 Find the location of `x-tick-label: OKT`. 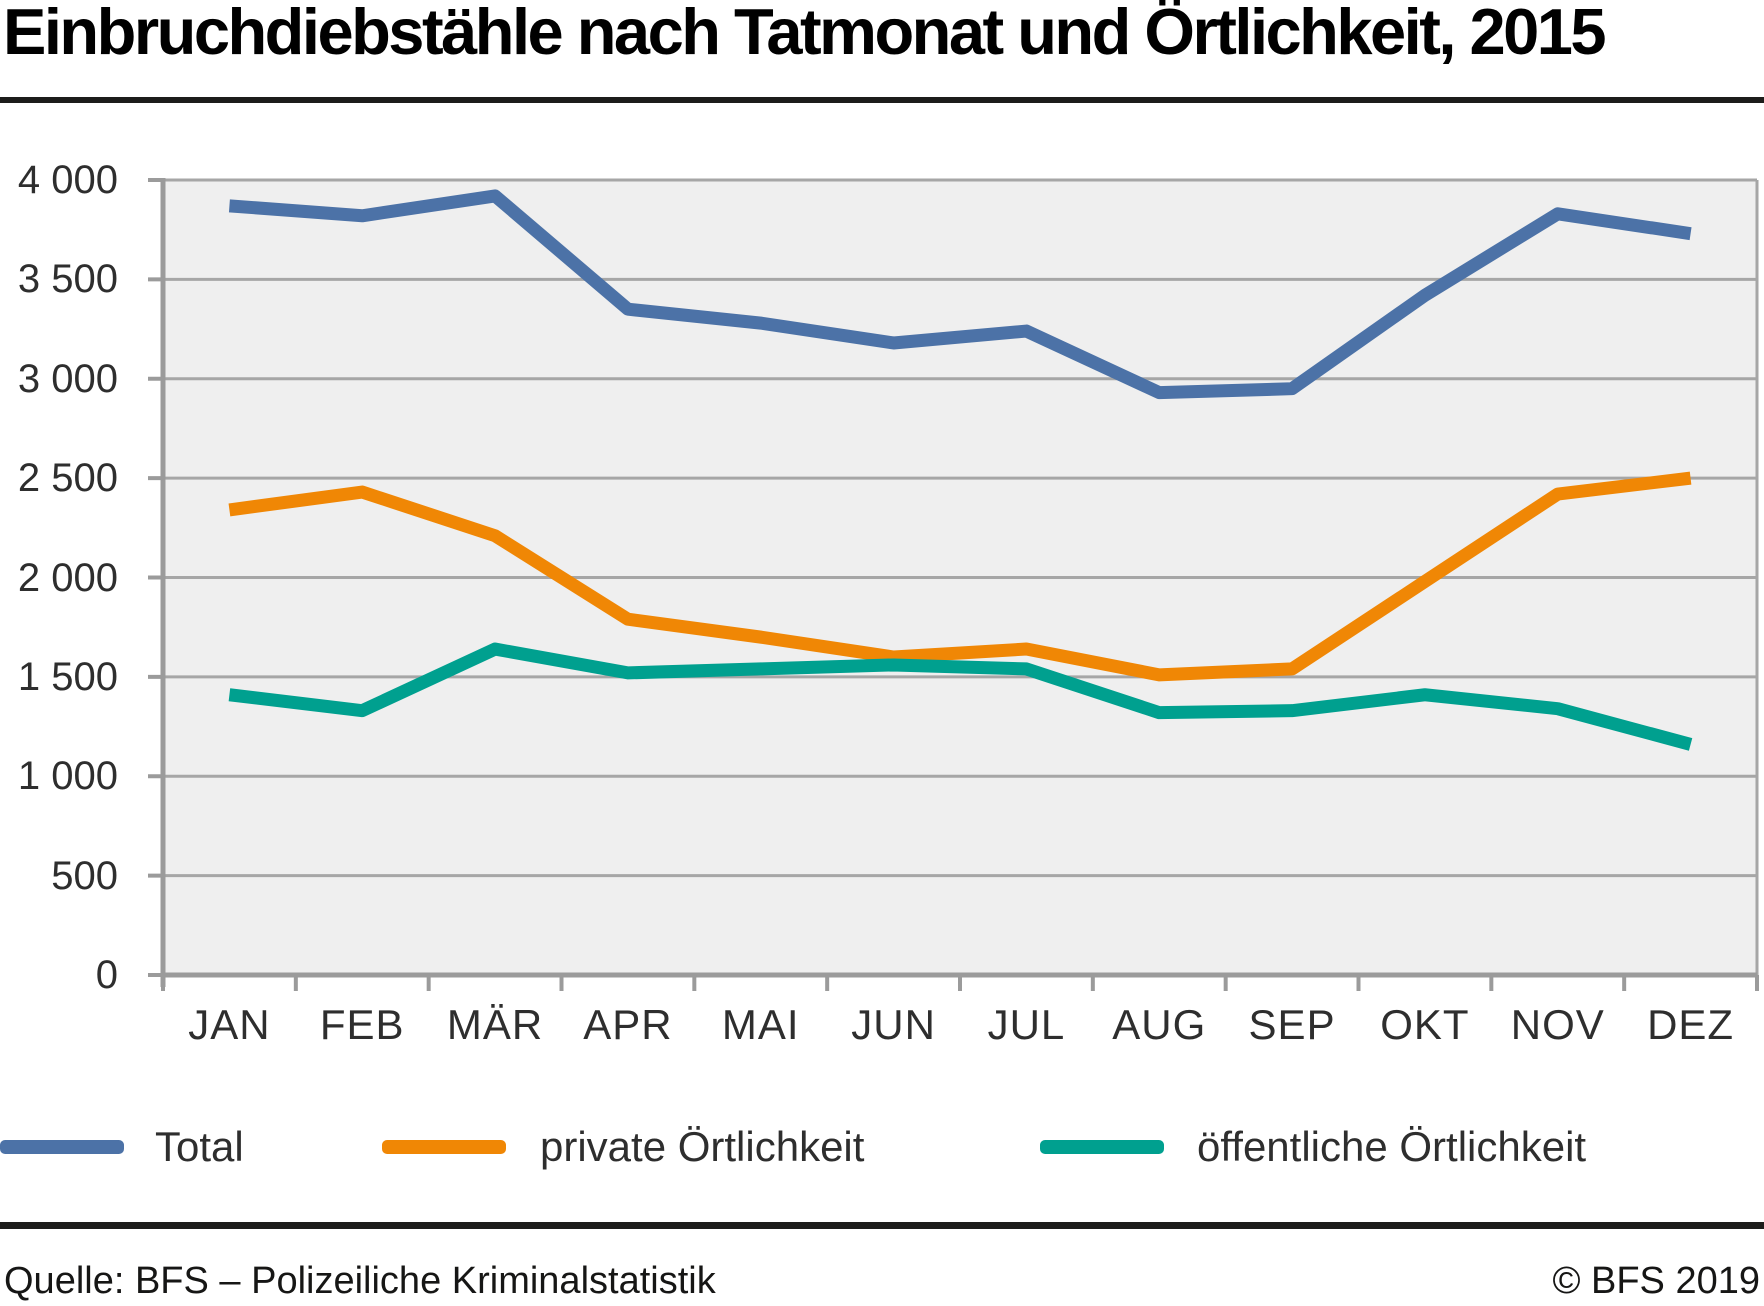

x-tick-label: OKT is located at coordinates (1425, 1024).